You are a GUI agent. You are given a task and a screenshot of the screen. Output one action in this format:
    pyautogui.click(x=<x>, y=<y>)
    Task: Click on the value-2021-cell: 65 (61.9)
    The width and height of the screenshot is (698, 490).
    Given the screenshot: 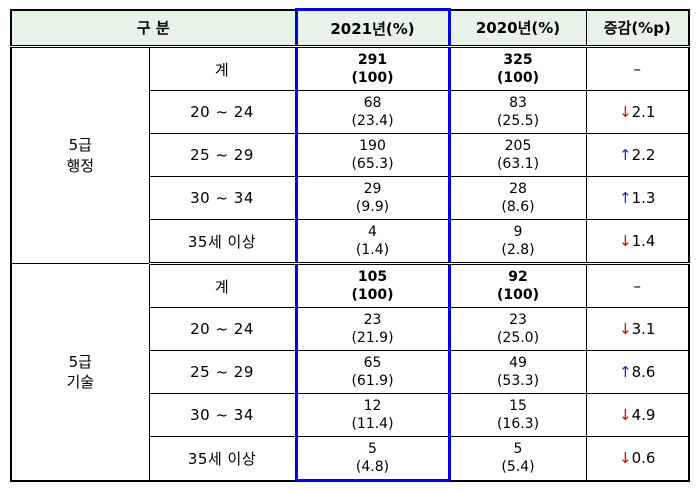 What is the action you would take?
    pyautogui.click(x=372, y=372)
    